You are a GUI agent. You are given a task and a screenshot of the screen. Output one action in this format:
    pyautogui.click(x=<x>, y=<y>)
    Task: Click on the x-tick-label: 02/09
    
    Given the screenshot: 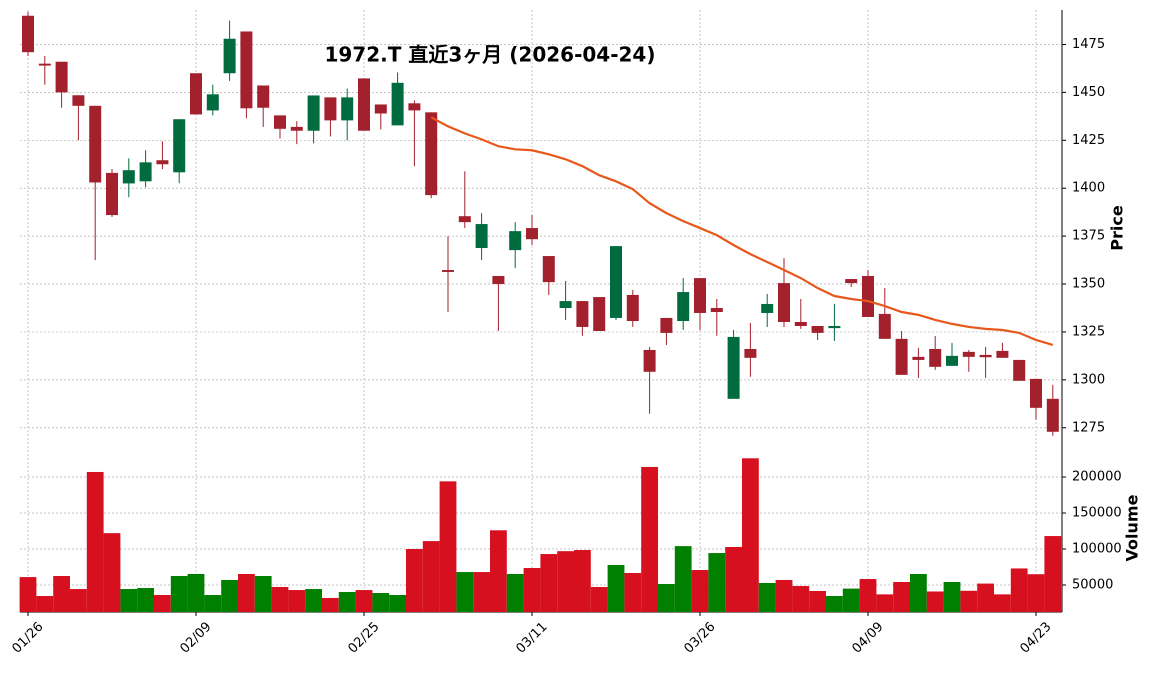 What is the action you would take?
    pyautogui.click(x=195, y=637)
    